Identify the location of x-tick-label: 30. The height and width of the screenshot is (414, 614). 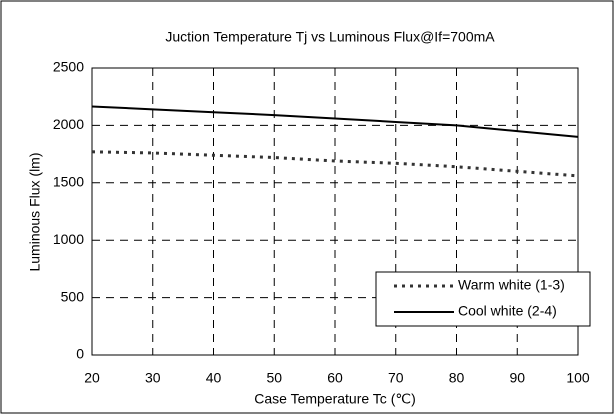
(153, 378).